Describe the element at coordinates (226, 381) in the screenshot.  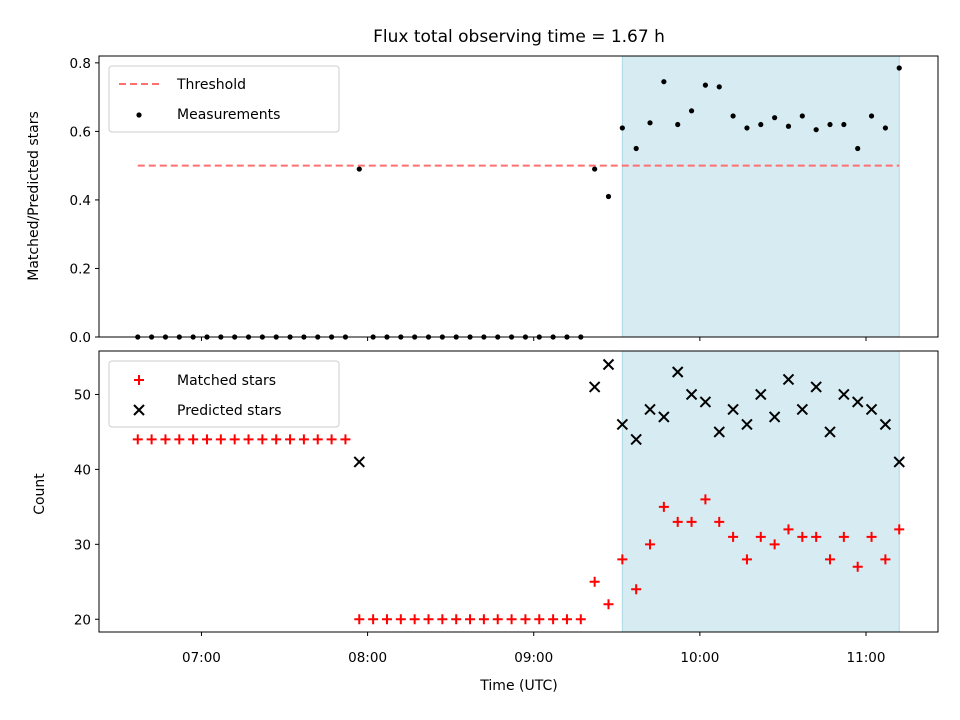
I see `legend-matched-label: Matched stars` at that location.